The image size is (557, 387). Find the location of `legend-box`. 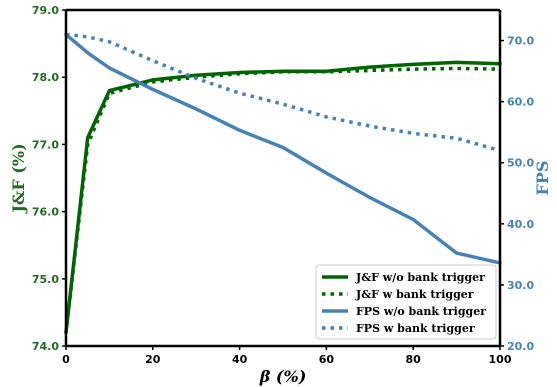

legend-box is located at coordinates (406, 302).